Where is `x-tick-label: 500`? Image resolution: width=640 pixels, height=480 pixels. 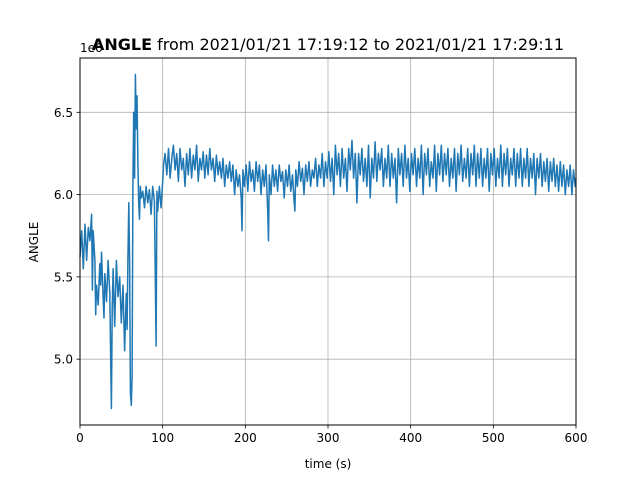 x-tick-label: 500 is located at coordinates (493, 438).